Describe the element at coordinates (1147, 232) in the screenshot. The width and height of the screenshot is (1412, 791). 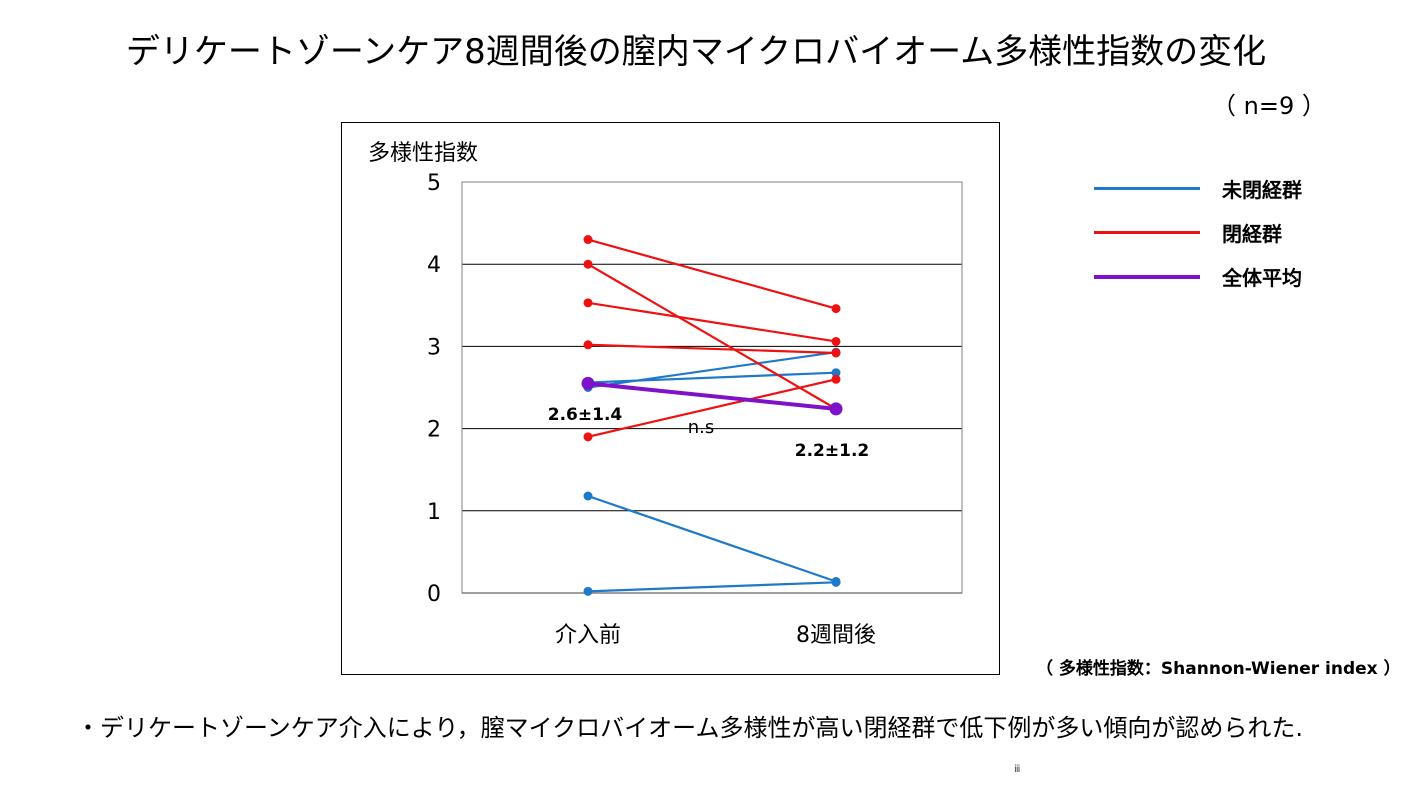
I see `legend-swatch-postmenopausal` at that location.